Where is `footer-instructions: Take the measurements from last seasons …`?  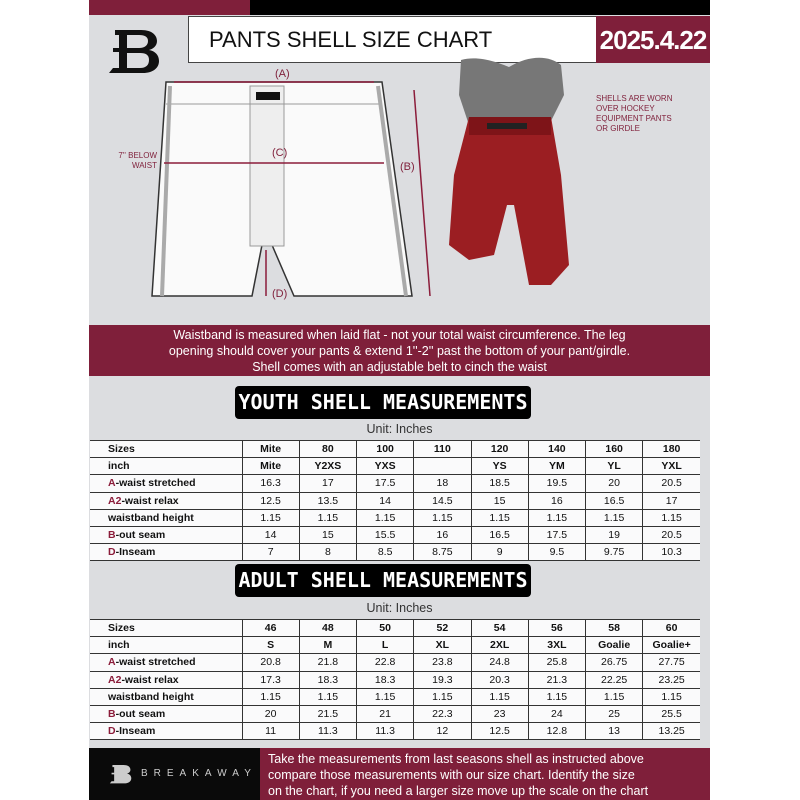
footer-instructions: Take the measurements from last seasons … is located at coordinates (485, 774).